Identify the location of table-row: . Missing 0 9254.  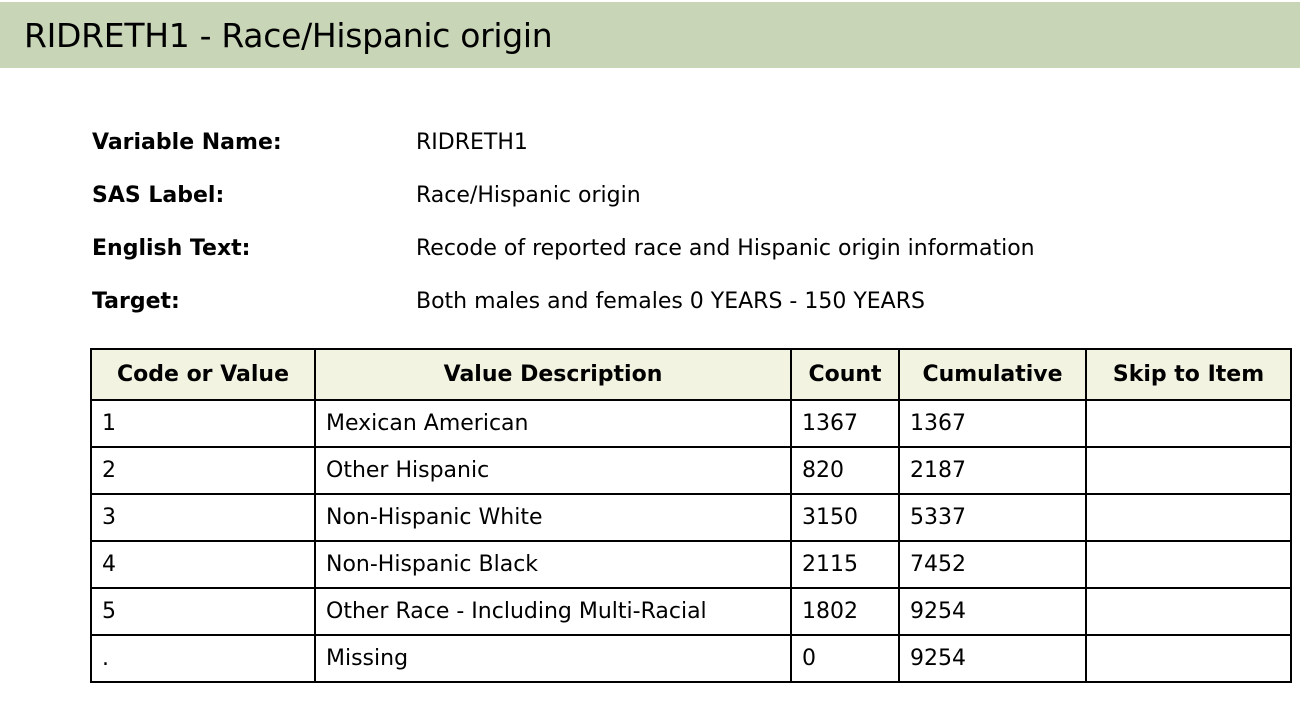
(691, 658).